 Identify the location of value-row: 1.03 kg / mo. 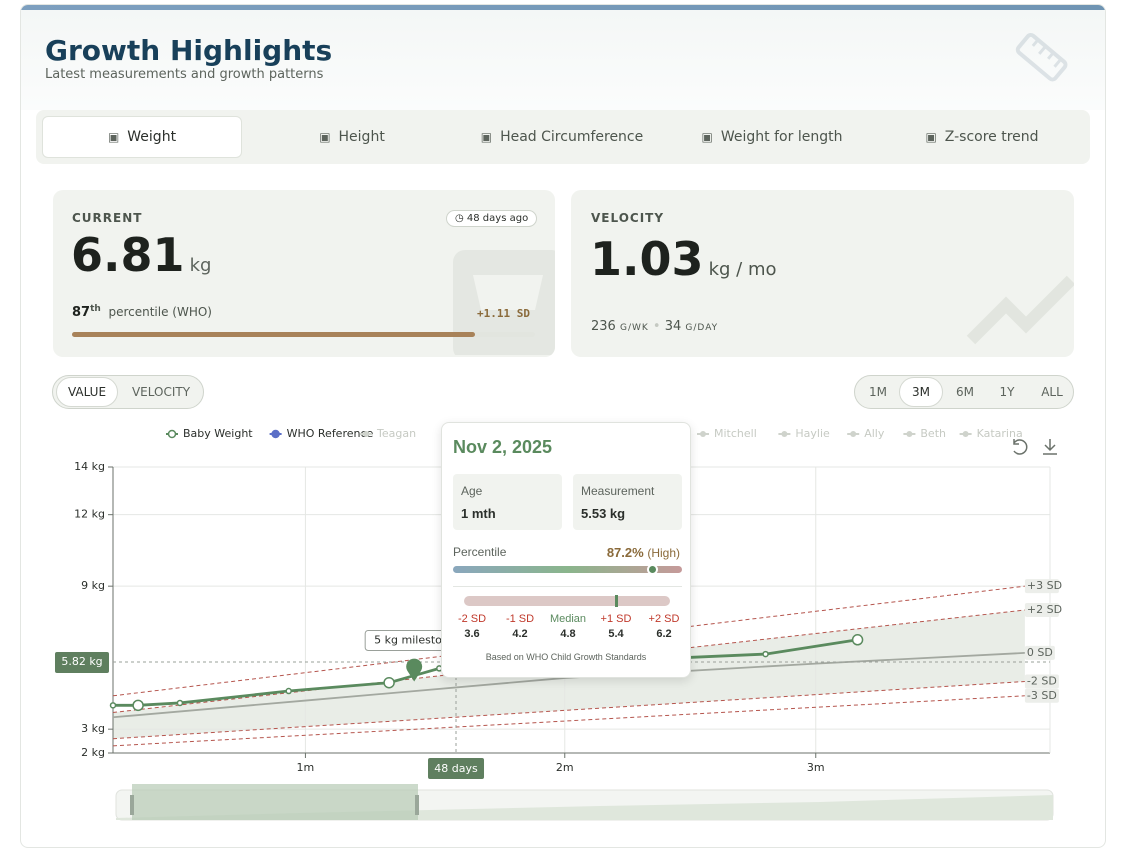
(683, 259).